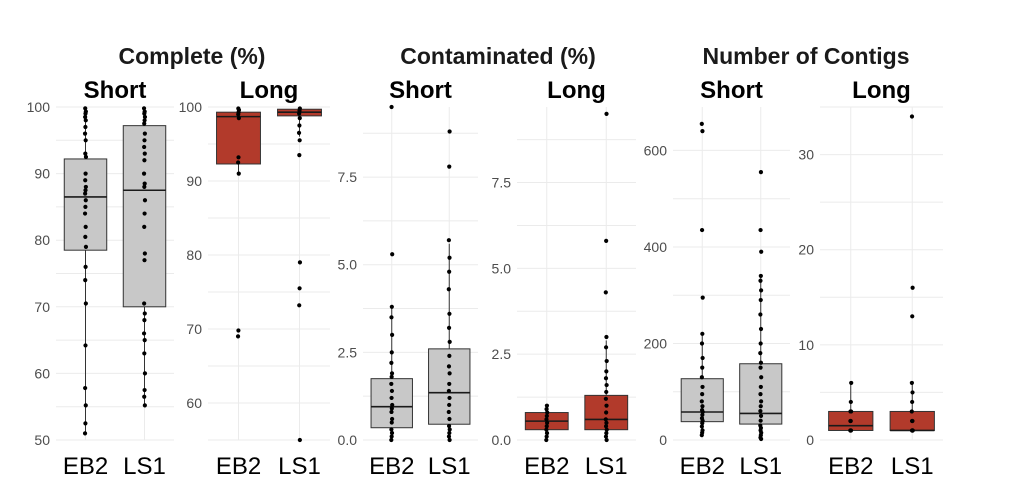  What do you see at coordinates (254, 278) in the screenshot?
I see `chart-panel: 60 70 80 90 100 EB2 LS1 Long` at bounding box center [254, 278].